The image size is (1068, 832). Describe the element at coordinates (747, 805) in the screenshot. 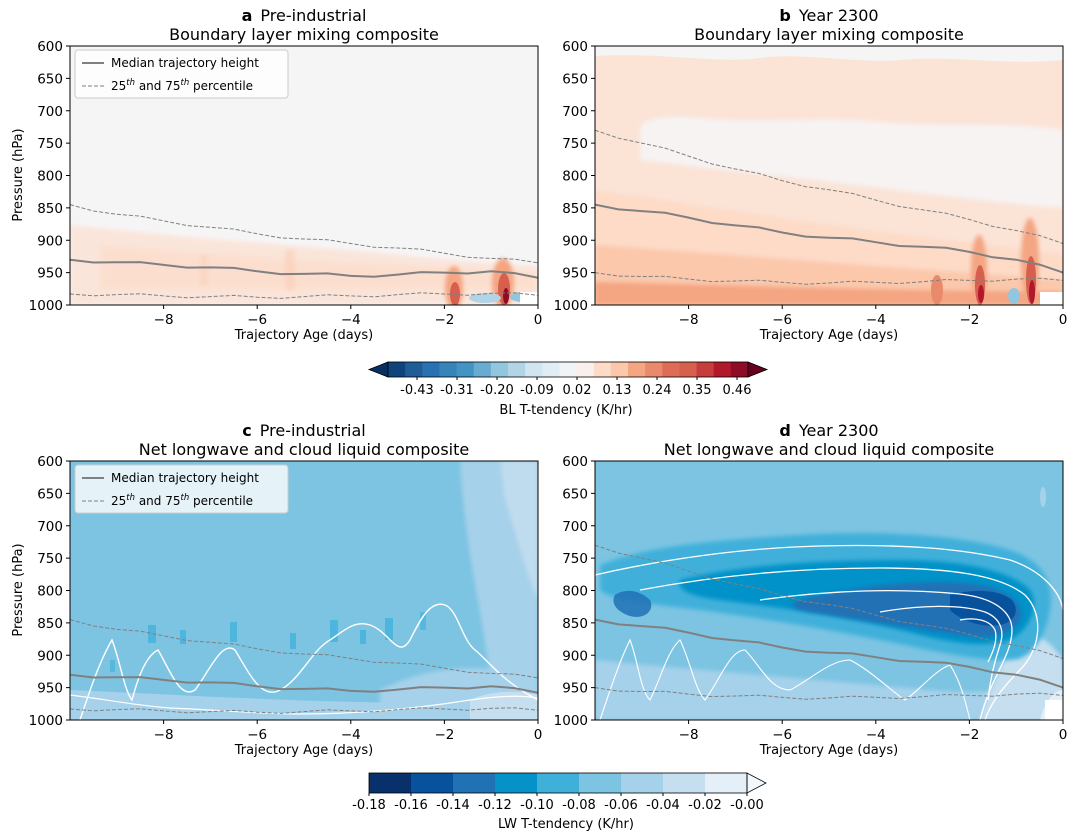

I see `colorbar-lw-tick-label: -0.00` at that location.